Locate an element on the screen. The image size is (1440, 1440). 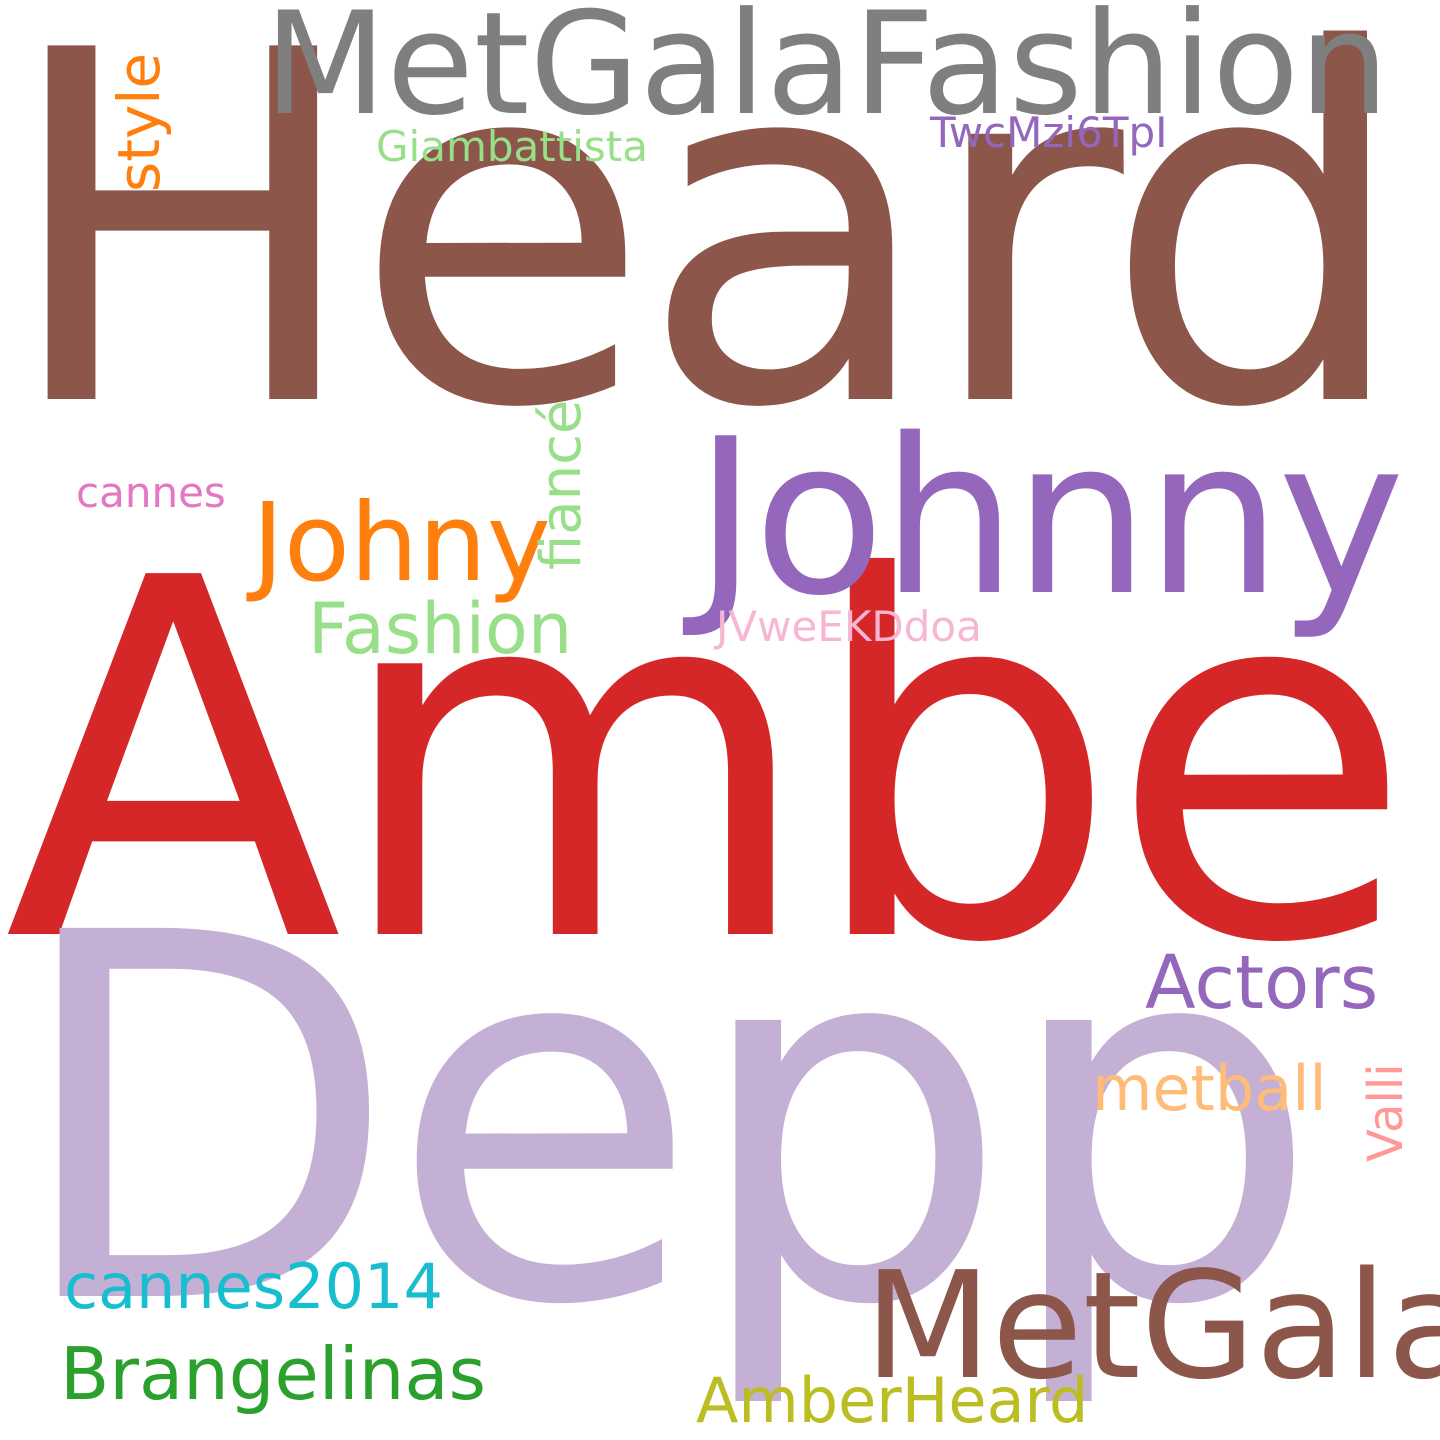
word-metgala: MetGala is located at coordinates (1152, 1326).